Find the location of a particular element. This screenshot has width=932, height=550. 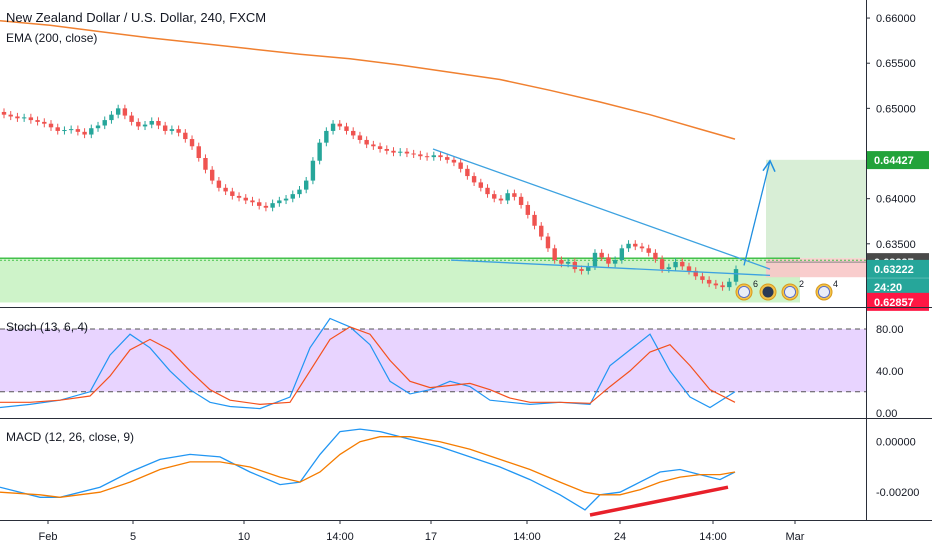

time-axis-label: 17 is located at coordinates (431, 537).